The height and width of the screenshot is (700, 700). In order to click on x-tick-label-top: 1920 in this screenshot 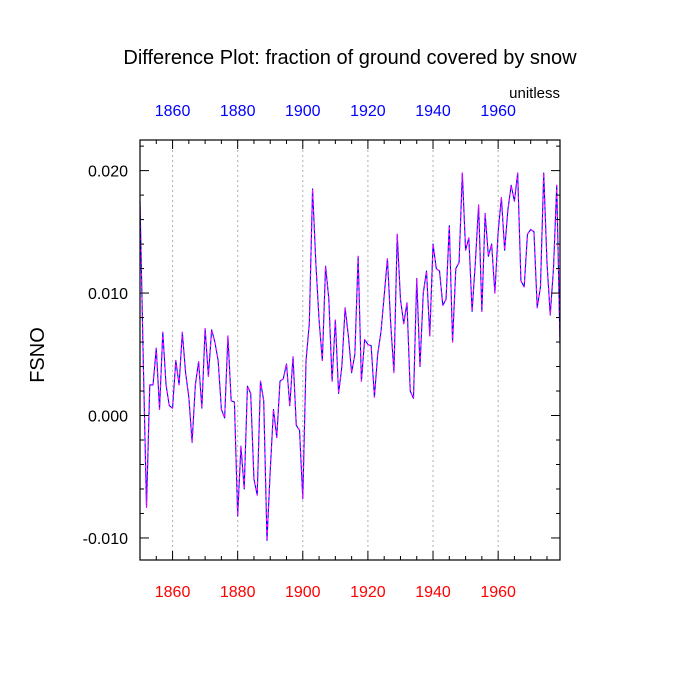, I will do `click(368, 111)`.